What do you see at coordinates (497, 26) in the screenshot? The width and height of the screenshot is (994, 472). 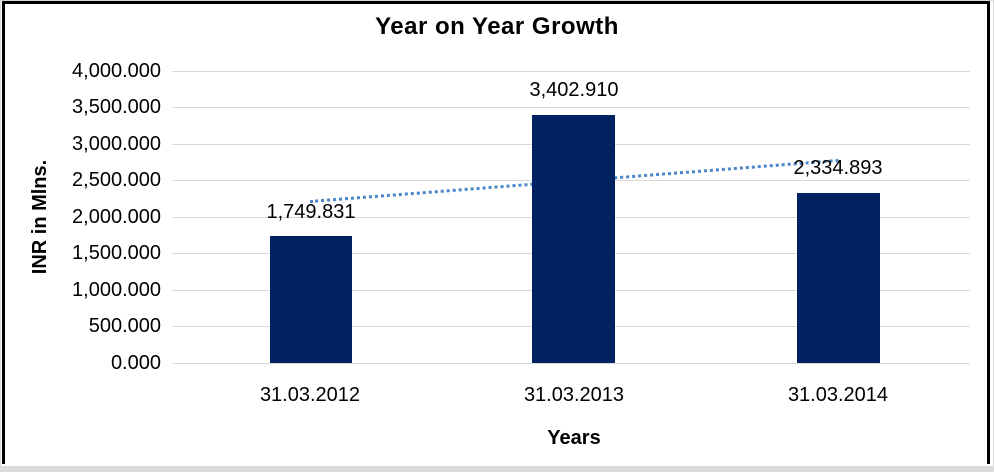 I see `chart-title: Year on Year Growth` at bounding box center [497, 26].